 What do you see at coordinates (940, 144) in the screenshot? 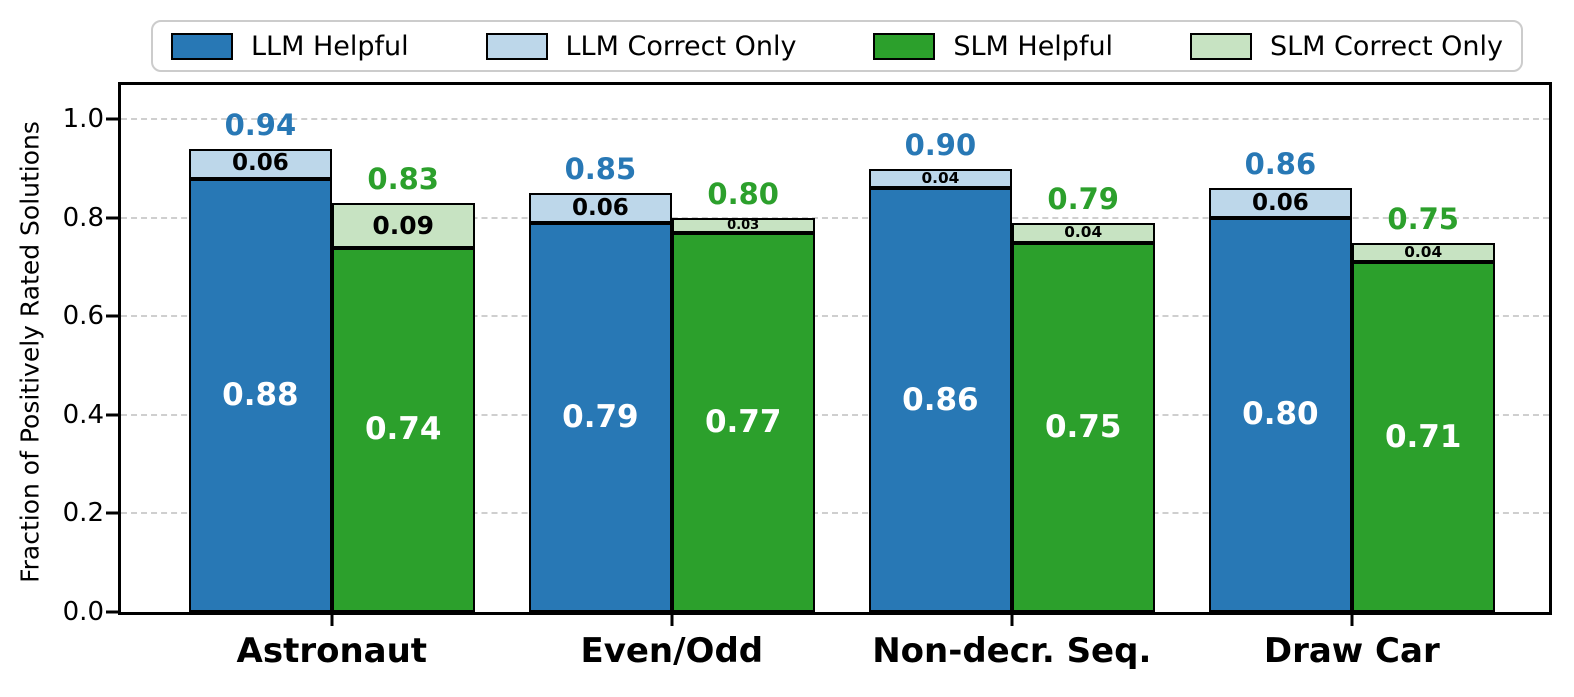
I see `bar-total-label: 0.90` at bounding box center [940, 144].